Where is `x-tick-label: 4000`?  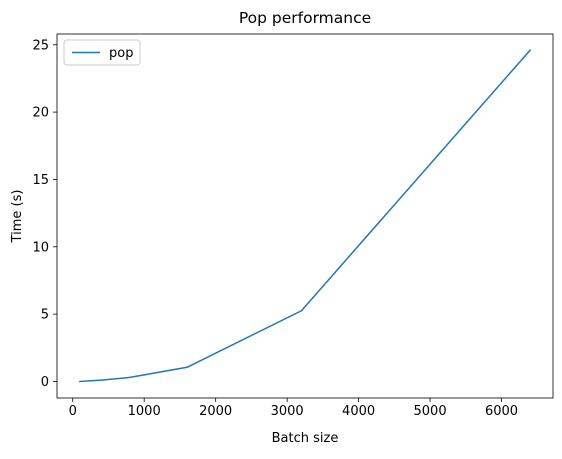
x-tick-label: 4000 is located at coordinates (358, 411).